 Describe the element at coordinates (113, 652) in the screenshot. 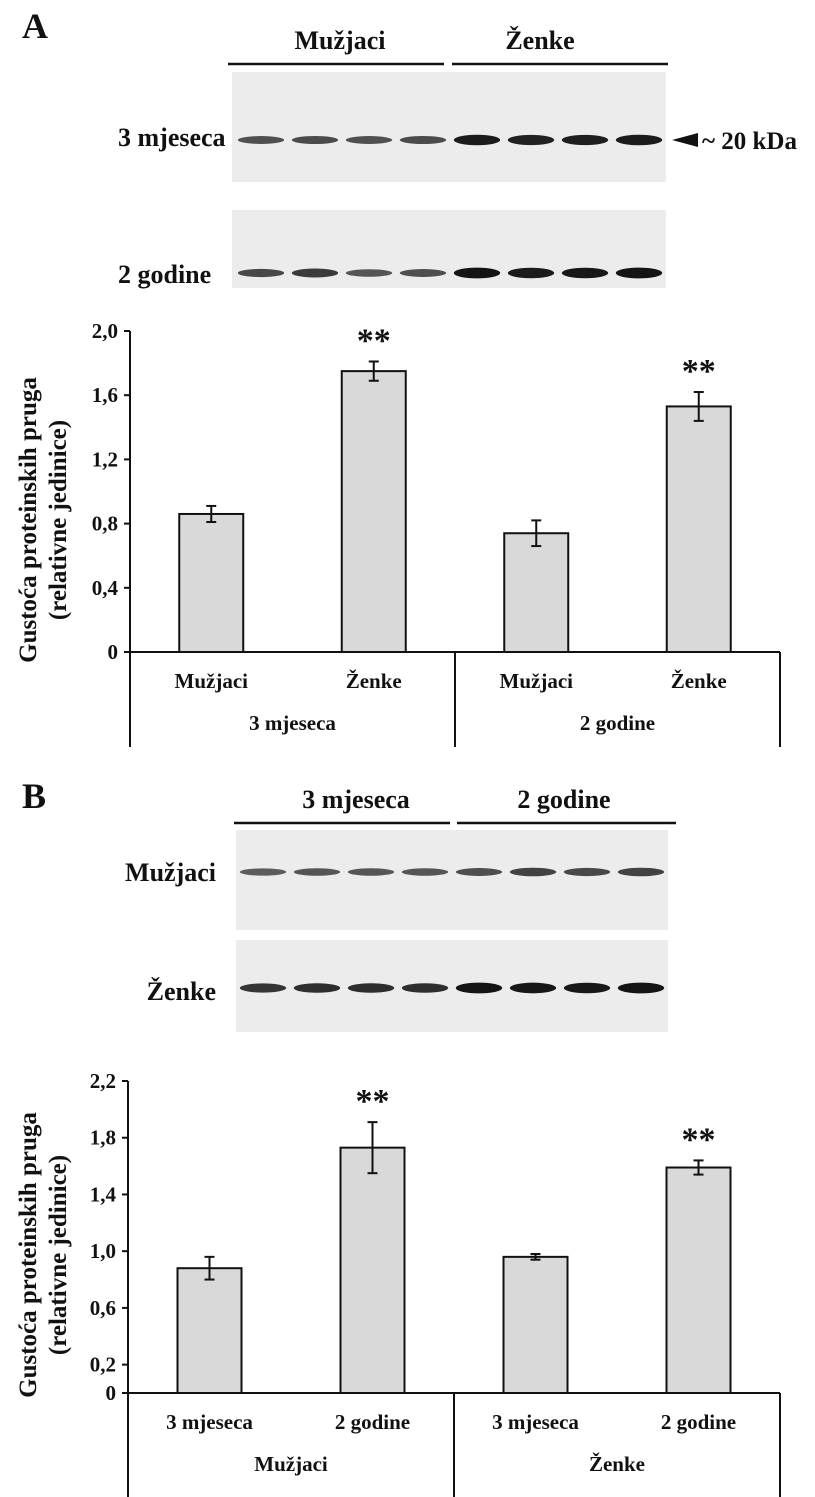

I see `chart-a-ytick-label: 0` at that location.